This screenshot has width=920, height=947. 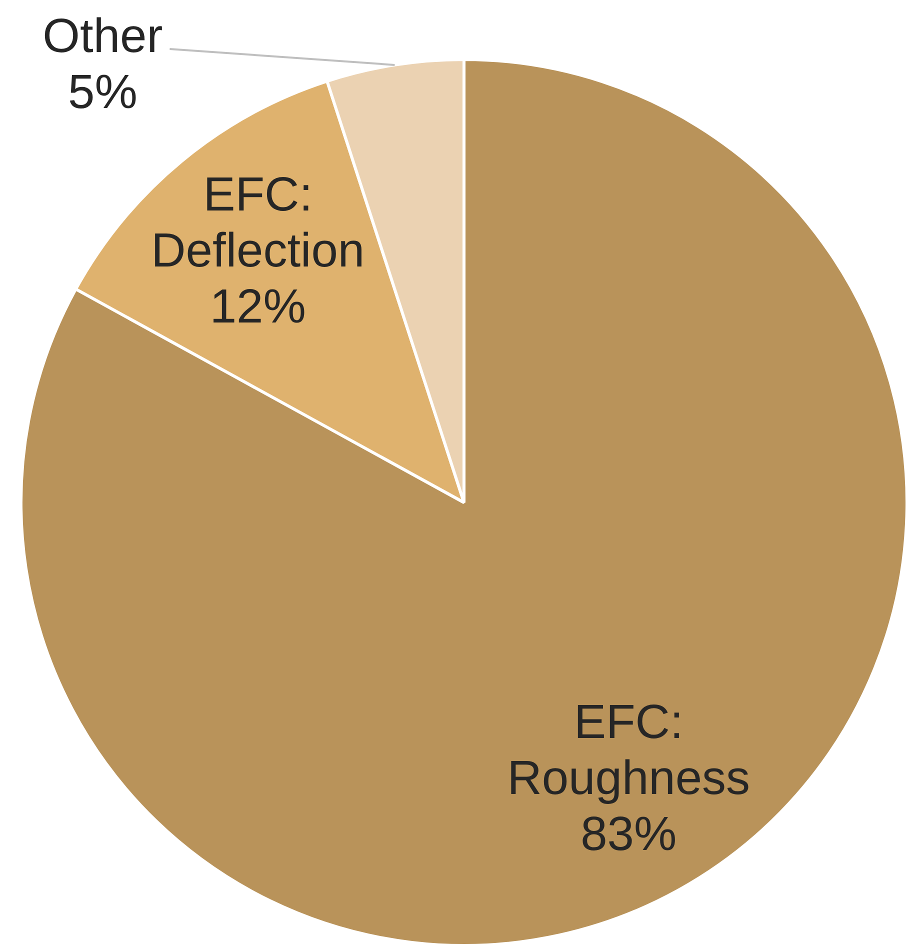 What do you see at coordinates (628, 751) in the screenshot?
I see `slice-label: EFC: Roughness` at bounding box center [628, 751].